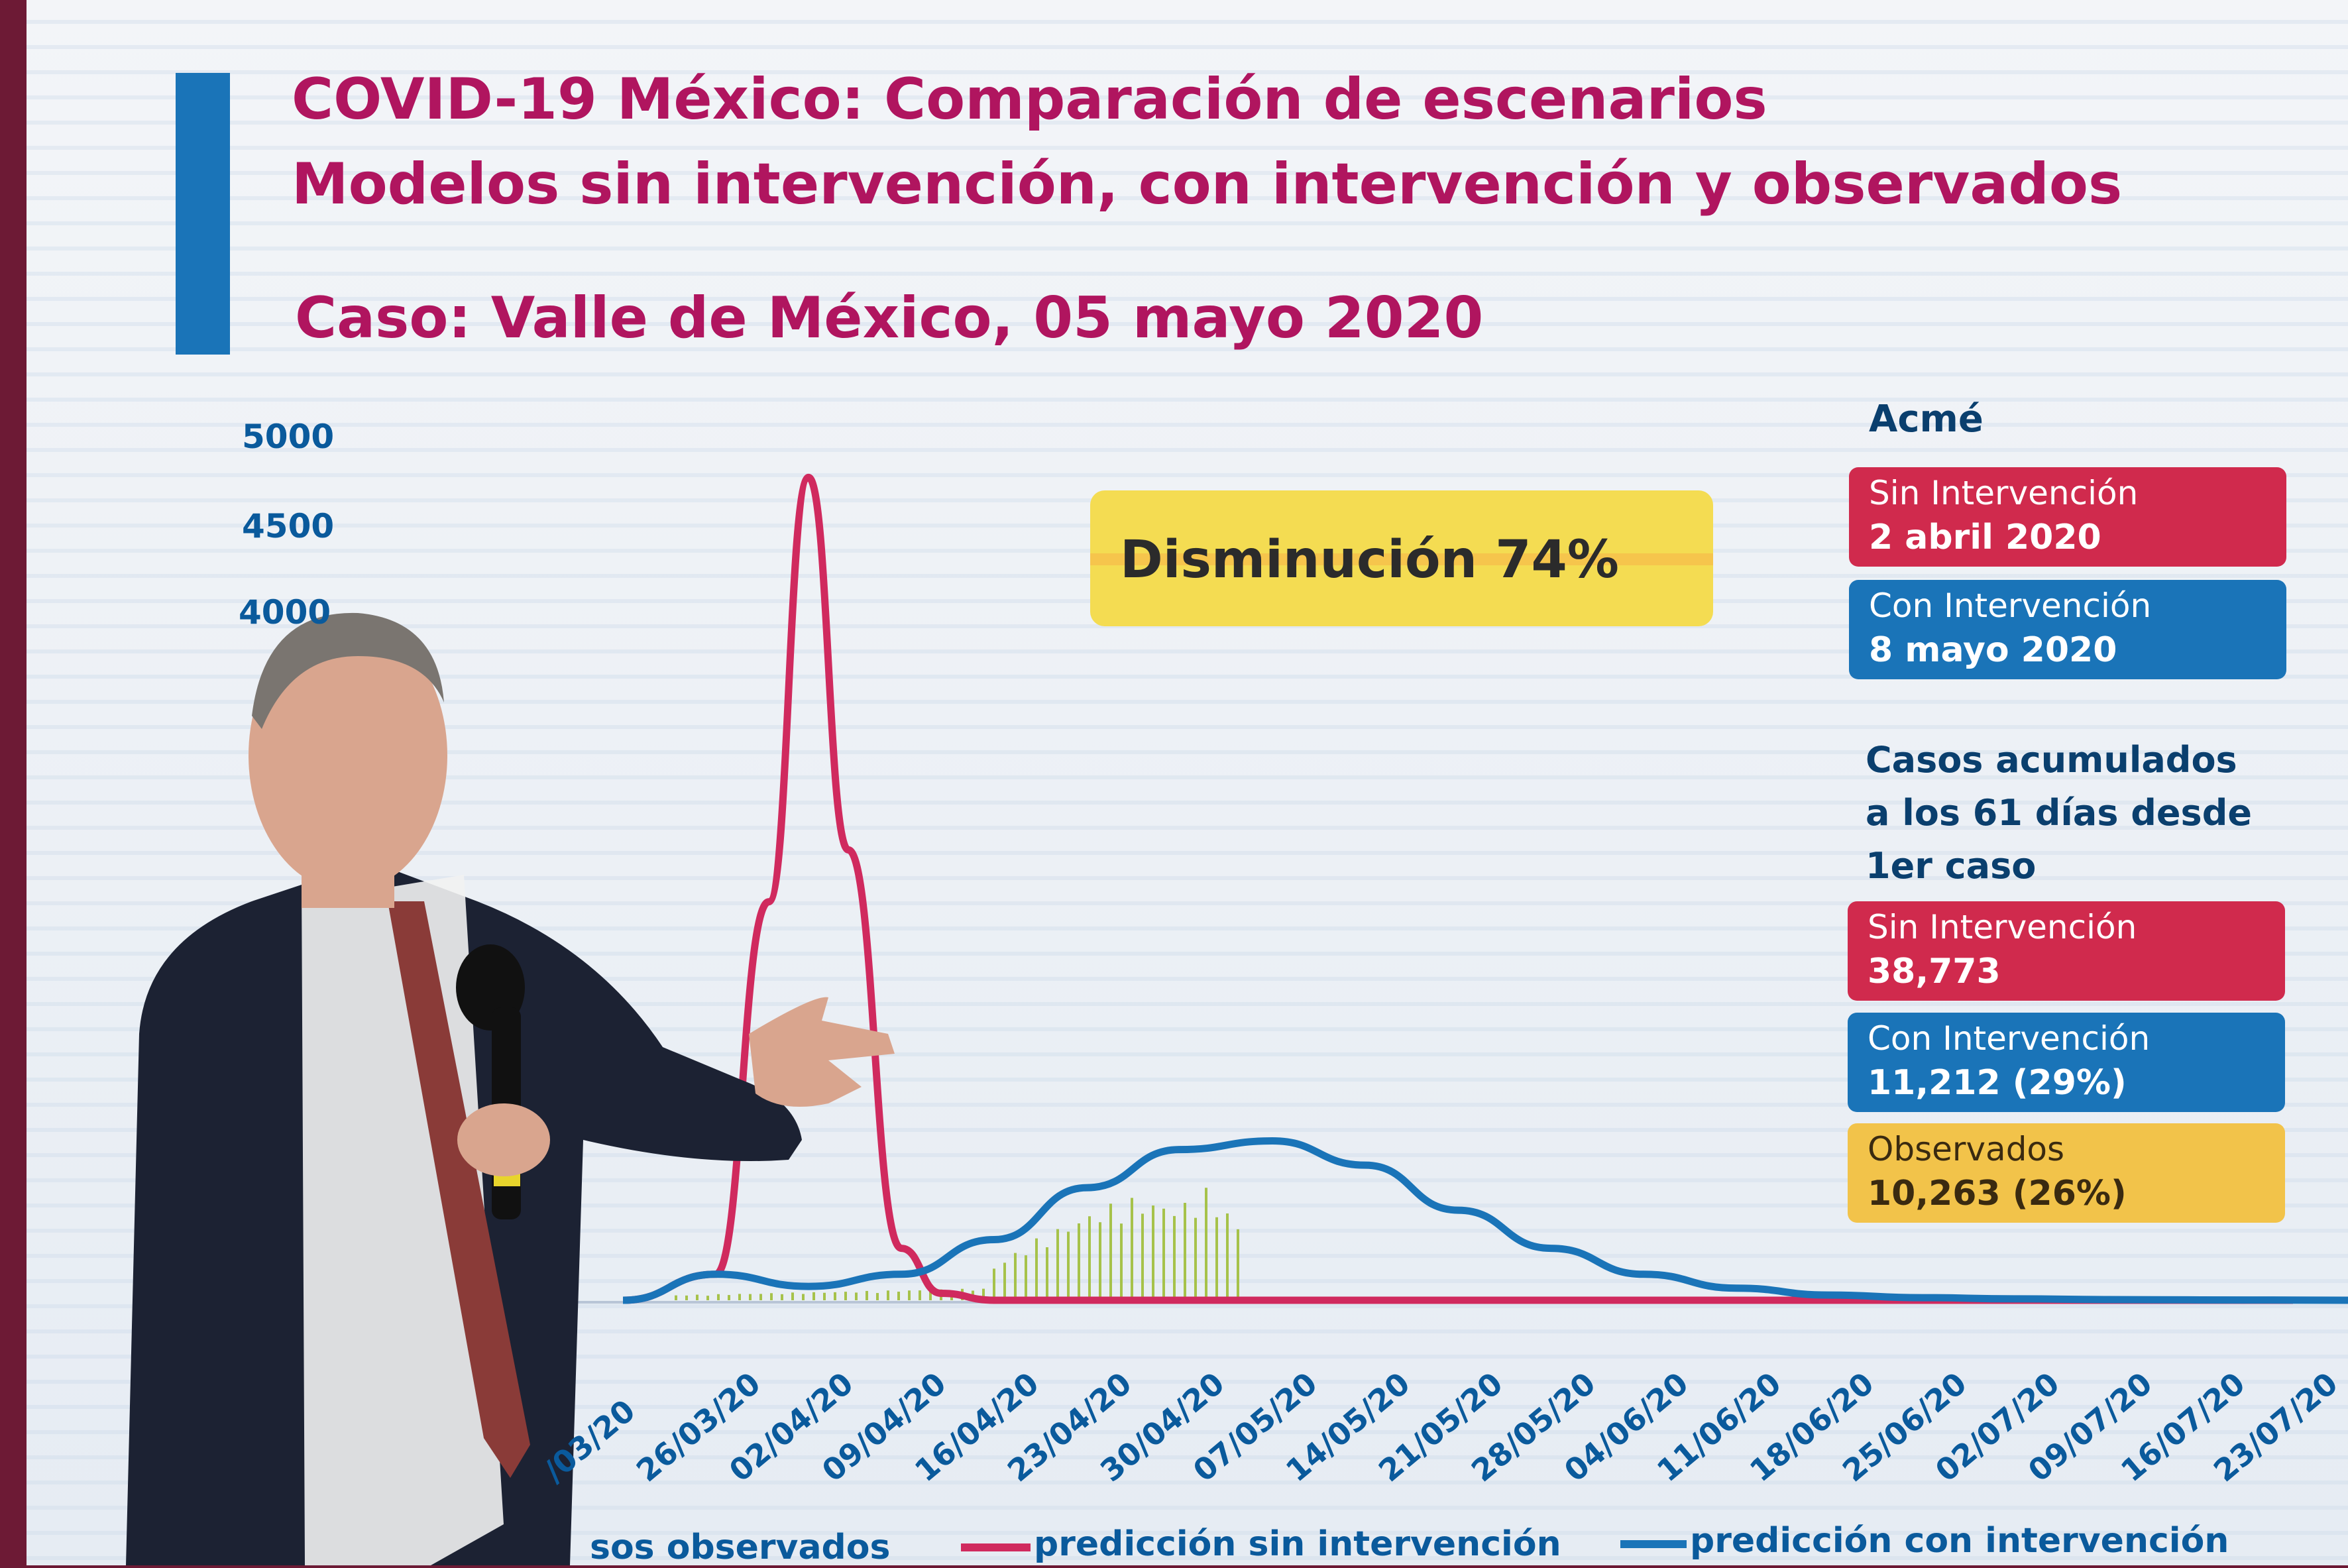 The width and height of the screenshot is (2348, 1568). I want to click on y-tick-label: 4500, so click(288, 526).